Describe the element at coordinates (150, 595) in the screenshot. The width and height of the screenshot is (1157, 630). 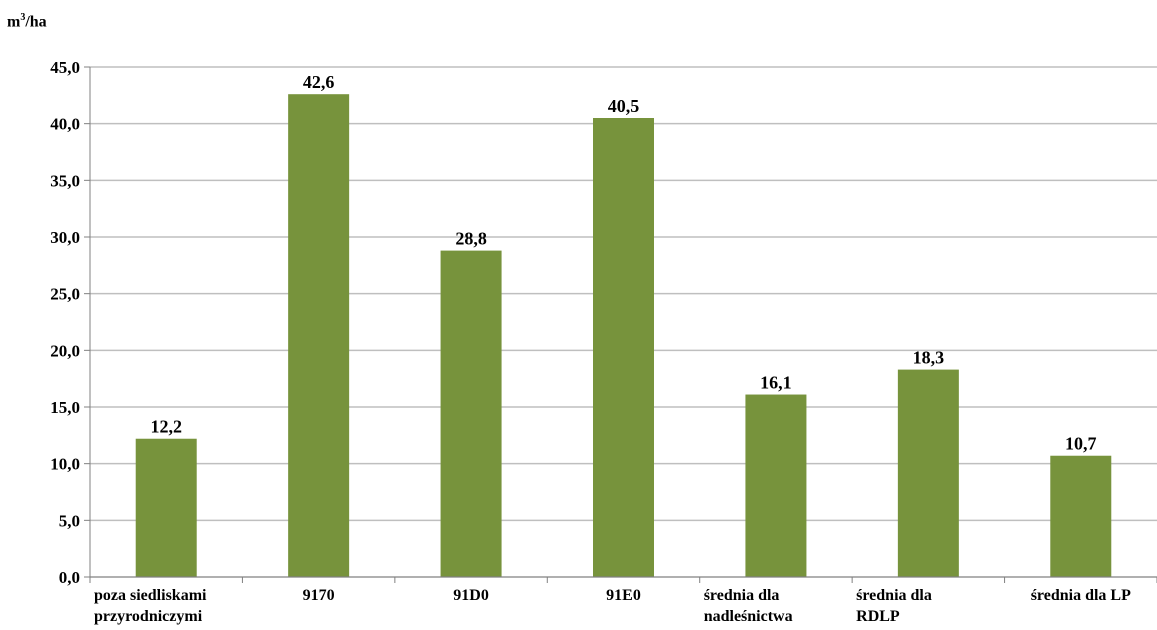
I see `x-tick-label: poza siedliskami` at that location.